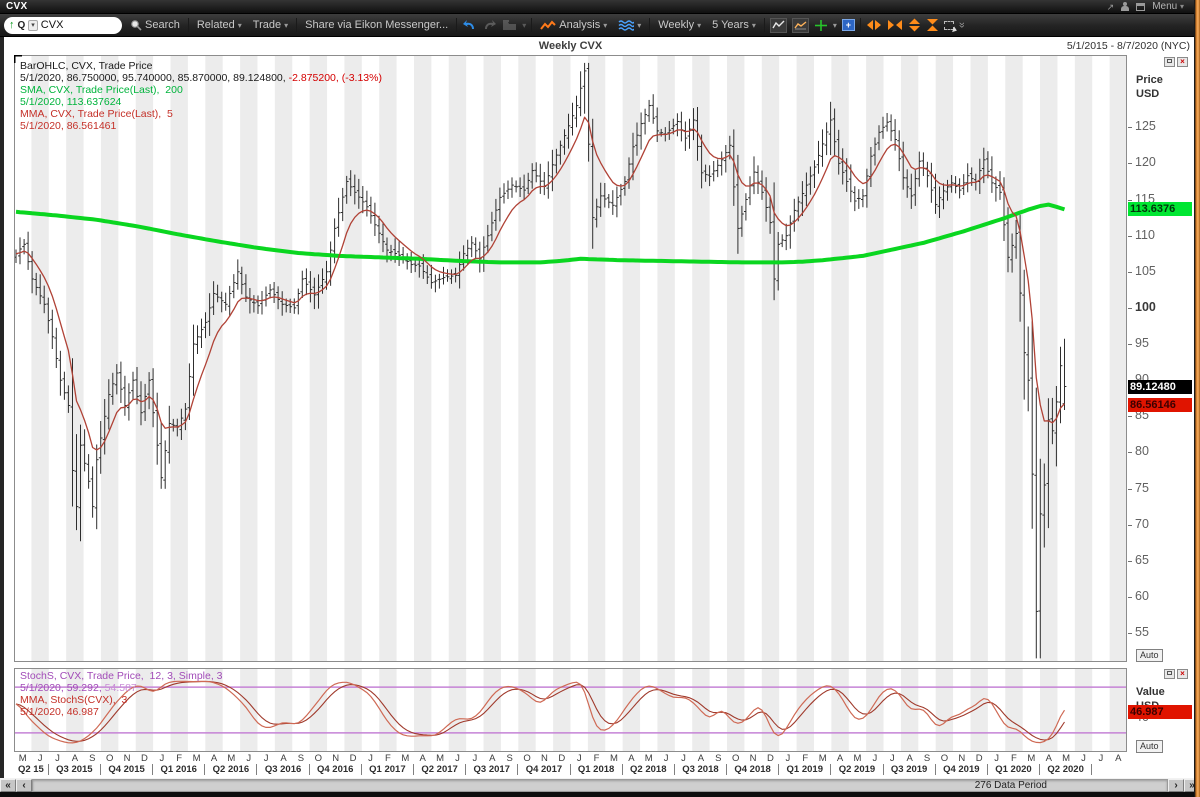  Describe the element at coordinates (800, 25) in the screenshot. I see `chart-style-candle-icon` at that location.